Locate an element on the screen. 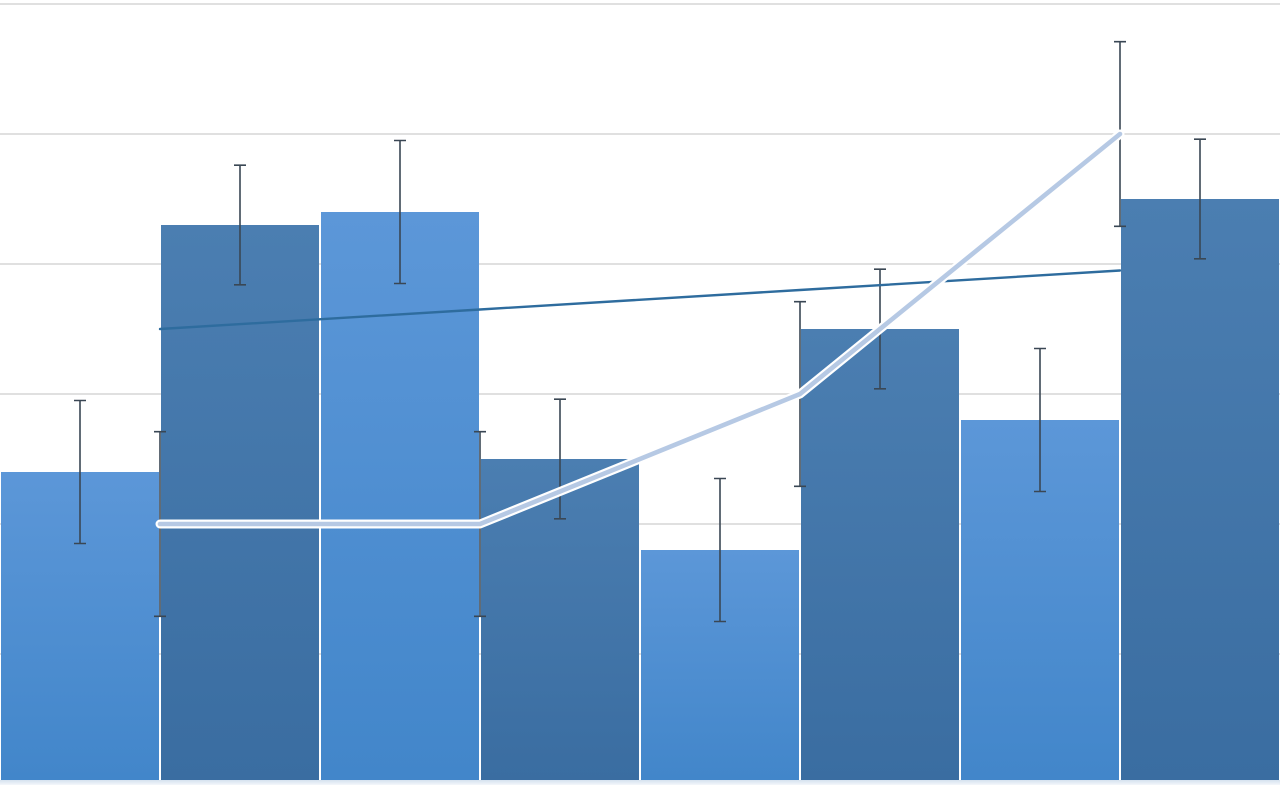  trend-line-thin is located at coordinates (640, 300).